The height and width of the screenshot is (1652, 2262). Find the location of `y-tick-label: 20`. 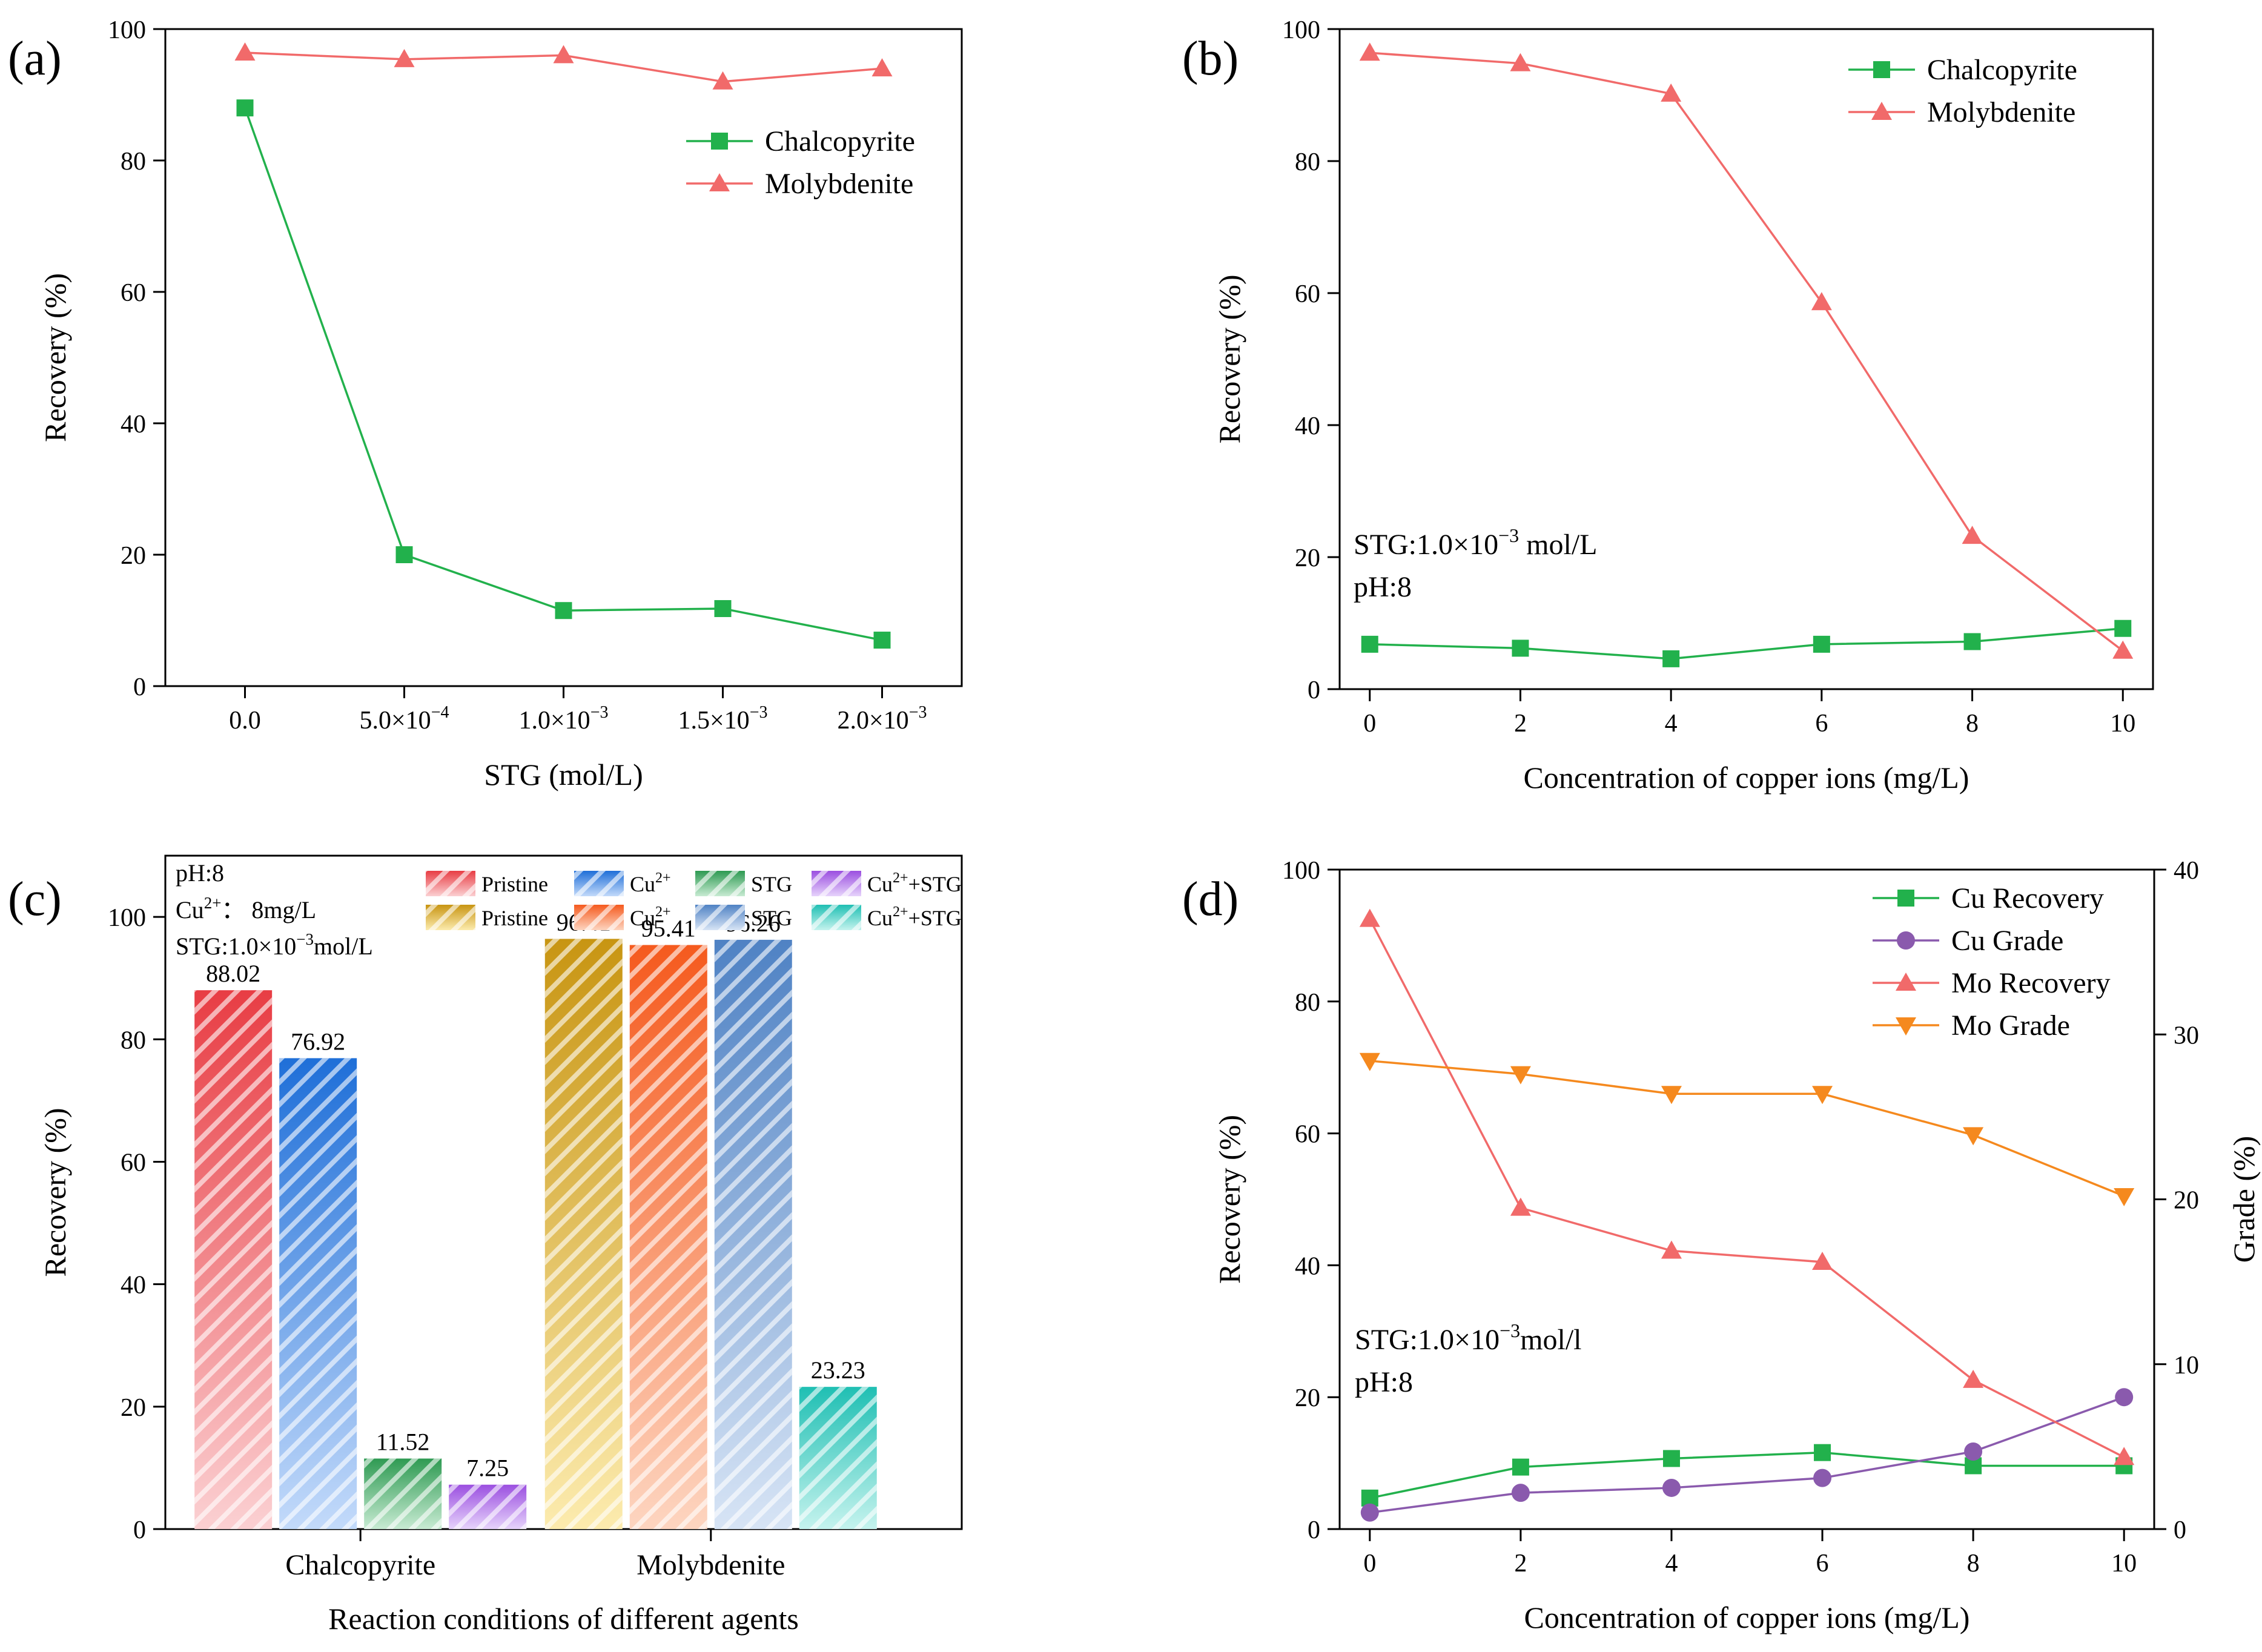

y-tick-label: 20 is located at coordinates (133, 1408).